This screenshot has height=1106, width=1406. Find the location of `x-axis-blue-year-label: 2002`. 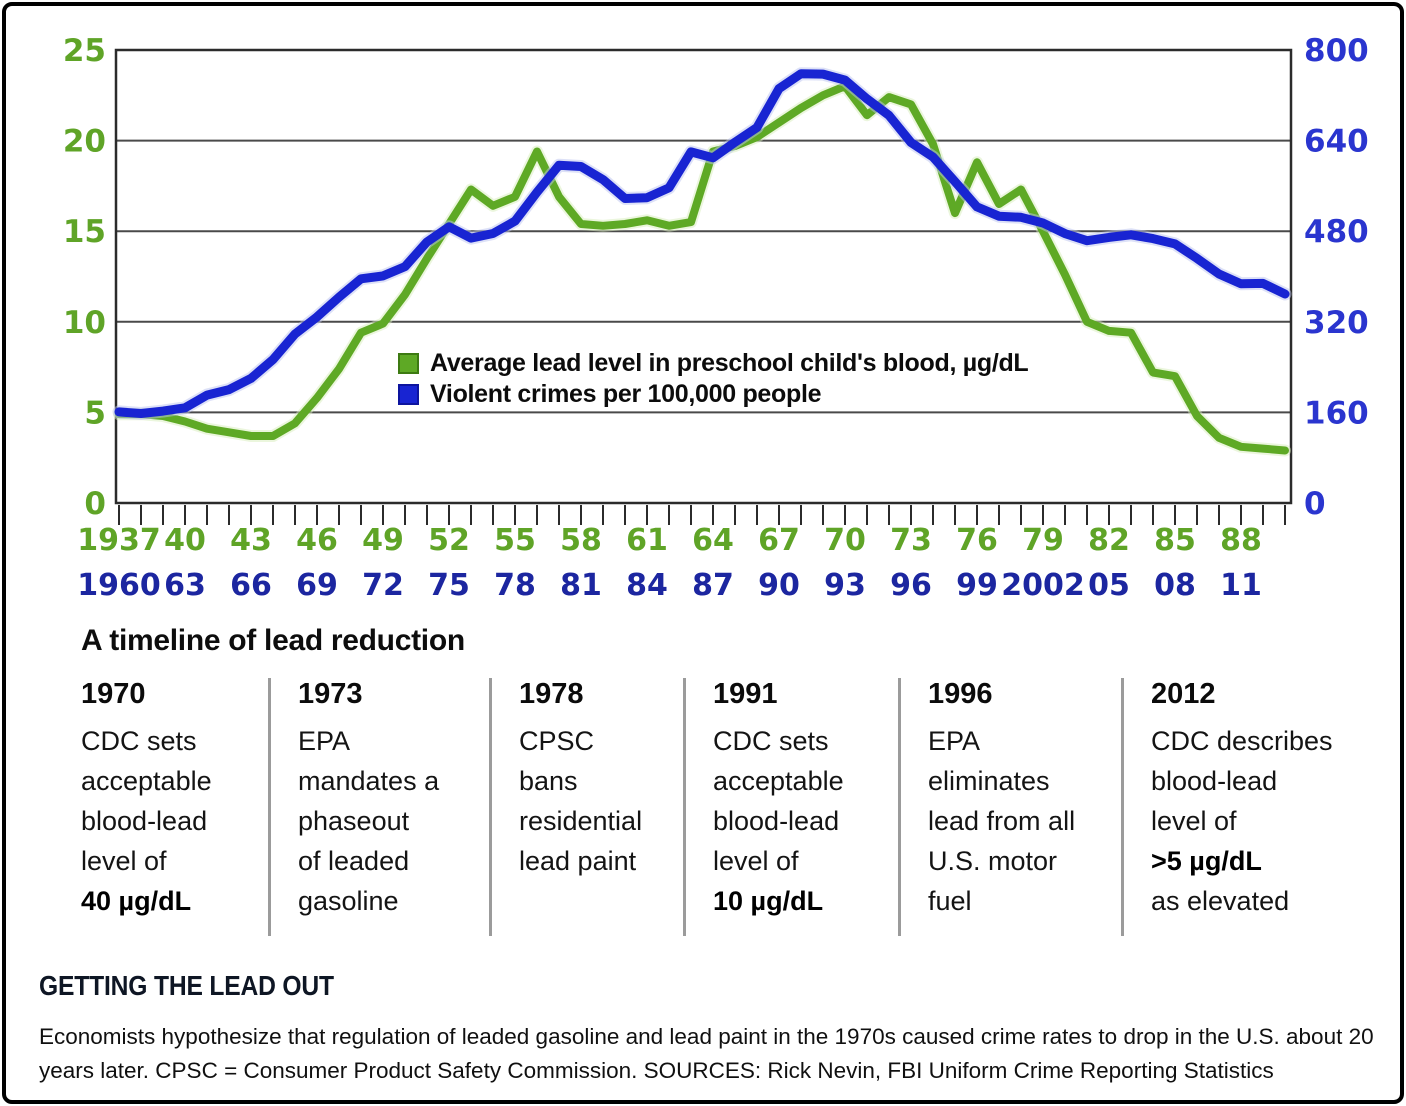

x-axis-blue-year-label: 2002 is located at coordinates (1043, 585).